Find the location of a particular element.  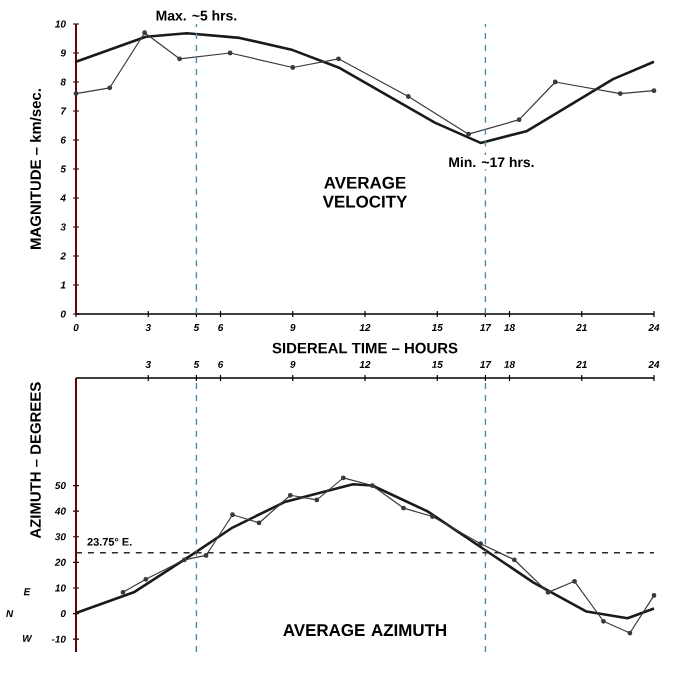

annotation: AVERAGE AZIMUTH is located at coordinates (365, 630).